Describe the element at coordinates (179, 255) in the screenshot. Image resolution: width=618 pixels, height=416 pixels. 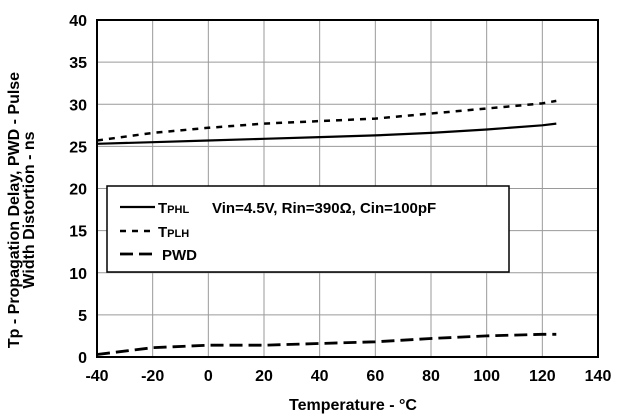
I see `legend-label-pwd: PWD` at that location.